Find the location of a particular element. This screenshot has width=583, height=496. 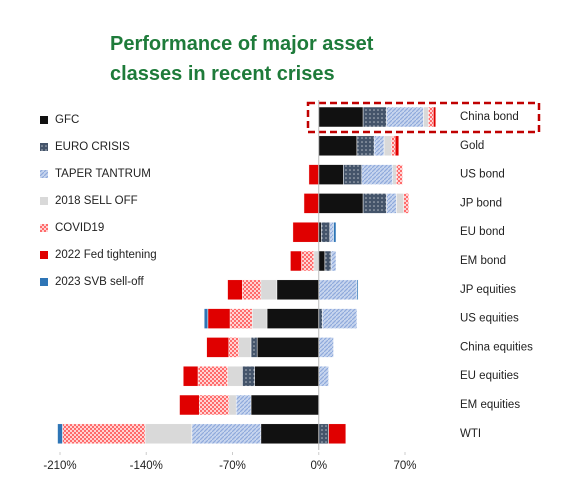

category-label: China bond is located at coordinates (489, 117).